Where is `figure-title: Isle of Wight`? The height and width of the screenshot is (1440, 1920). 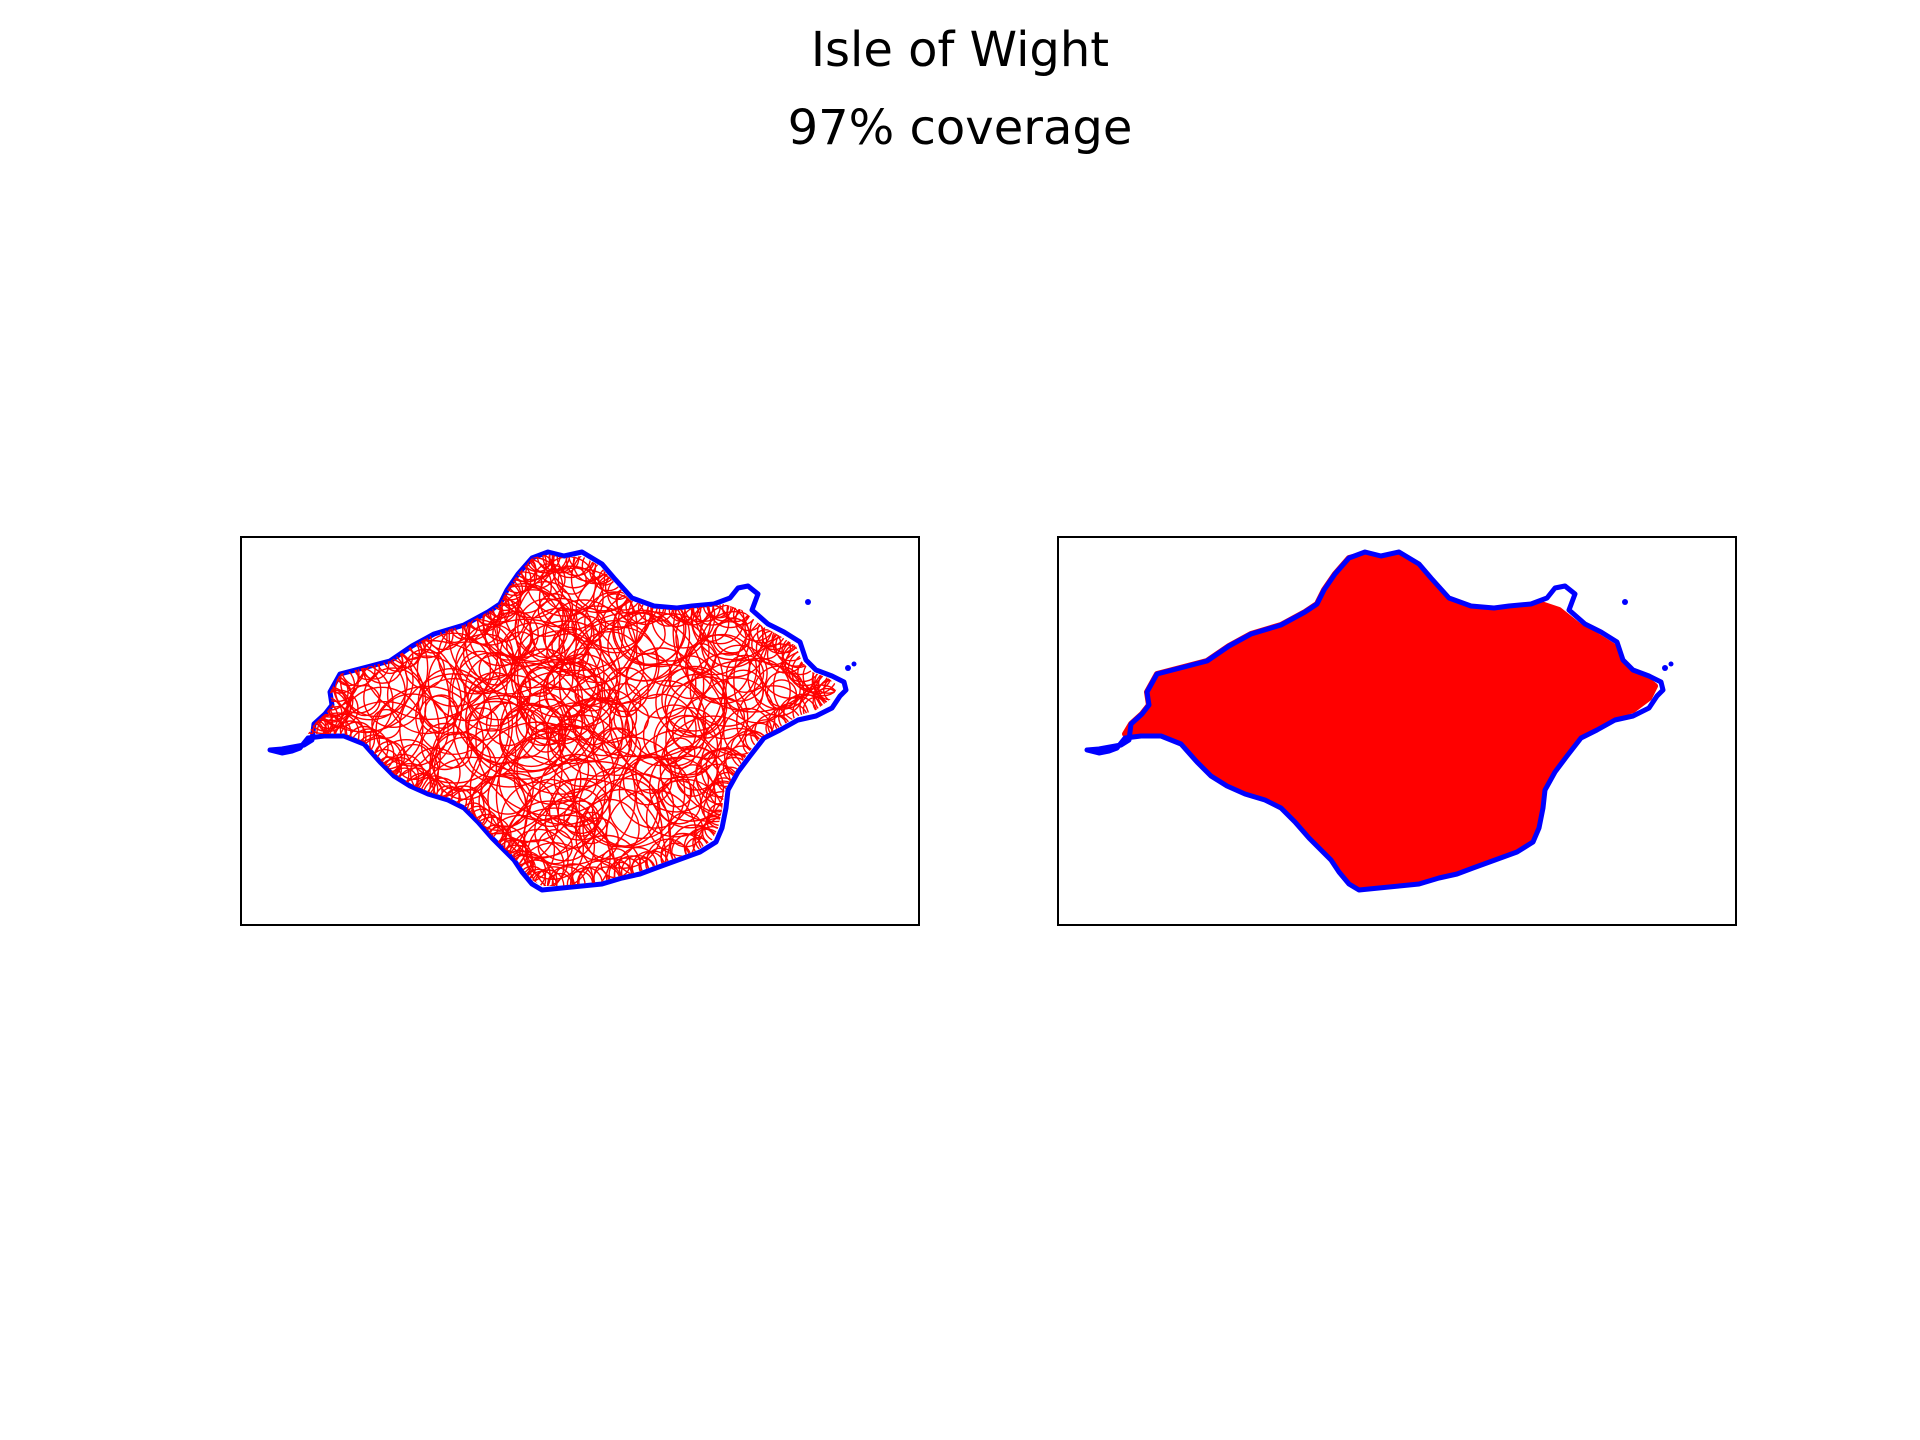 figure-title: Isle of Wight is located at coordinates (960, 50).